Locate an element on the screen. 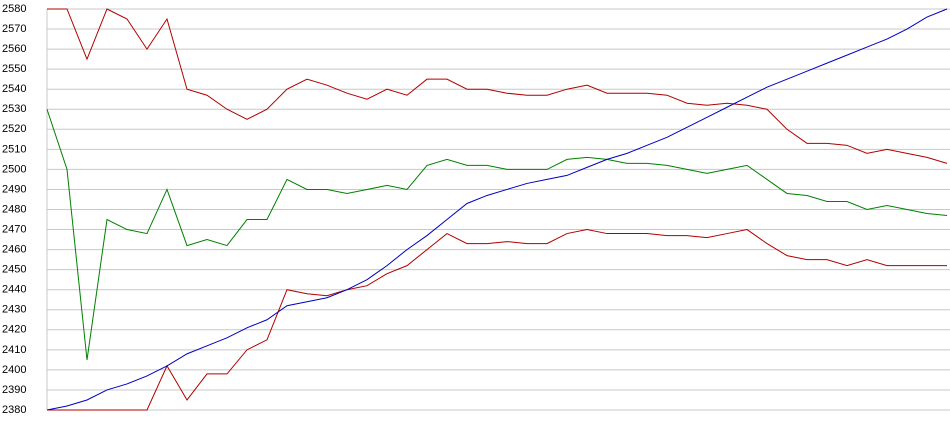  y-tick-label: 2530 is located at coordinates (14, 109).